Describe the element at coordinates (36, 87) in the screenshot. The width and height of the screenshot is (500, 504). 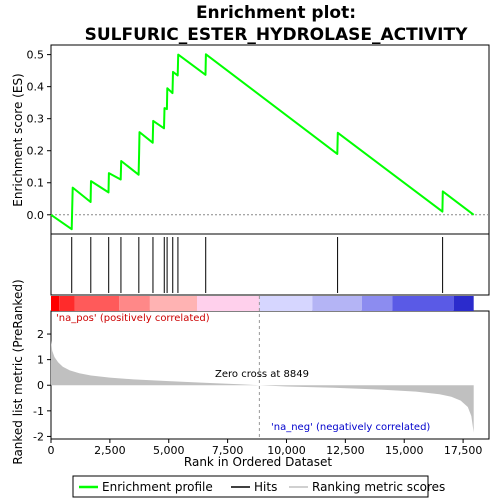
I see `es-y-tick-label: 0.4` at that location.